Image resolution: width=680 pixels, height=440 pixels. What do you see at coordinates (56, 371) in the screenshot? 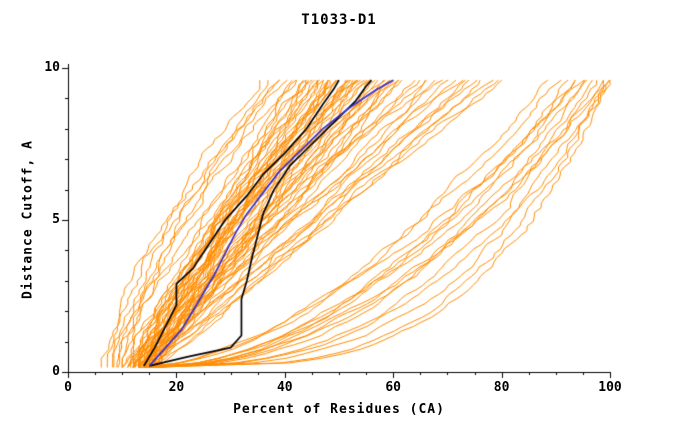
I see `y-tick-label: 0` at bounding box center [56, 371].